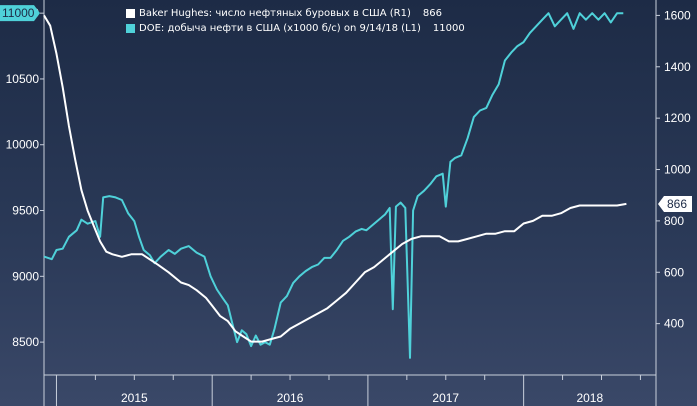 The width and height of the screenshot is (697, 406). I want to click on legend-value-production: 11000, so click(448, 28).